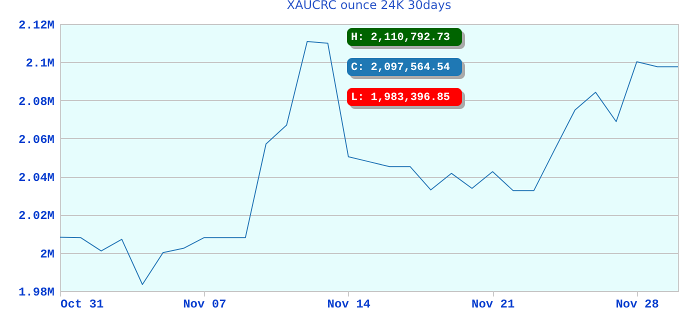 This screenshot has width=680, height=320. I want to click on annotation: L: 1,983,396.85, so click(400, 98).